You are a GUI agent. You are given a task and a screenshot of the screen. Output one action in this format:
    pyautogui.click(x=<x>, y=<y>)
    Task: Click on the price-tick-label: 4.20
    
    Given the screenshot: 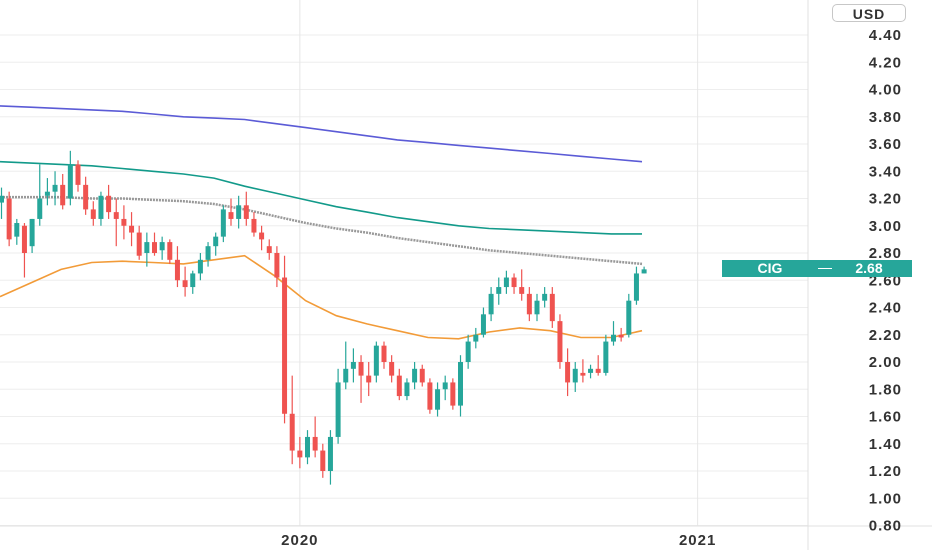 What is the action you would take?
    pyautogui.click(x=885, y=62)
    